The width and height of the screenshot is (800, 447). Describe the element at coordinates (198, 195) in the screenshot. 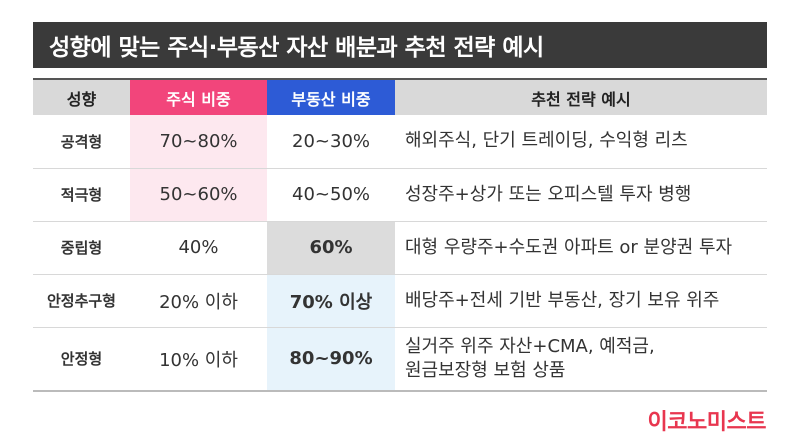

I see `row-stock-ratio: 50~60%` at that location.